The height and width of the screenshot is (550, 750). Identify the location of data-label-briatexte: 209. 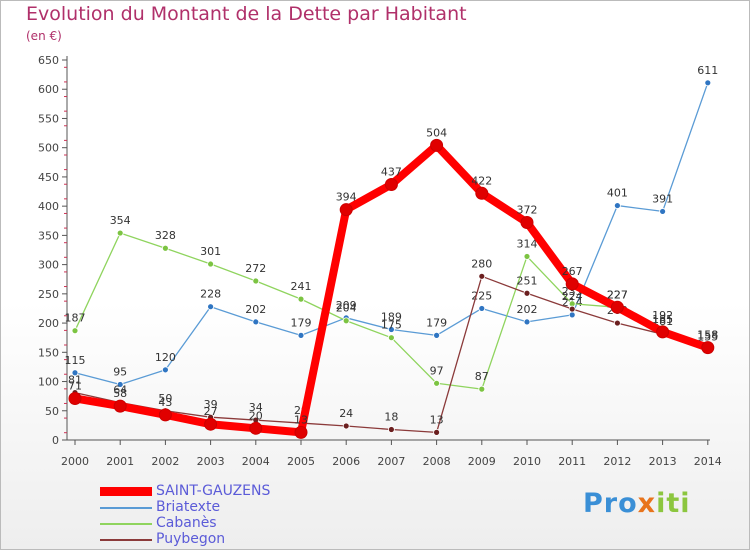
(346, 305).